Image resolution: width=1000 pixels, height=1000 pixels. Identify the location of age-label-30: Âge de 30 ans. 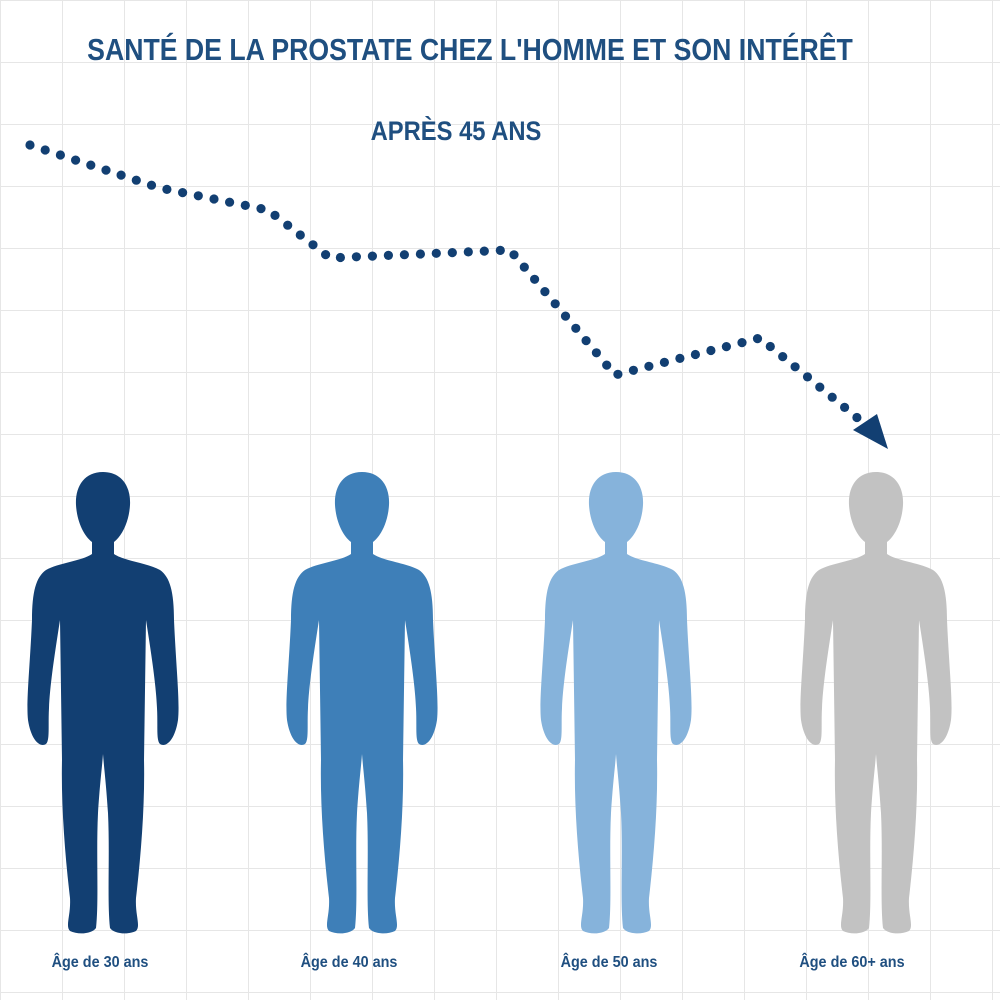
(100, 962).